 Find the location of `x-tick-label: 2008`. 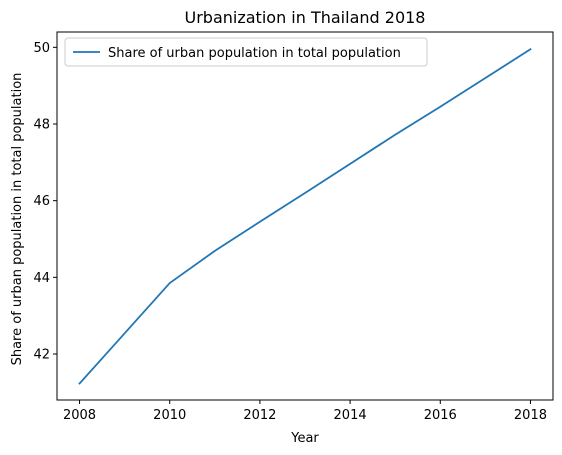

x-tick-label: 2008 is located at coordinates (79, 415).